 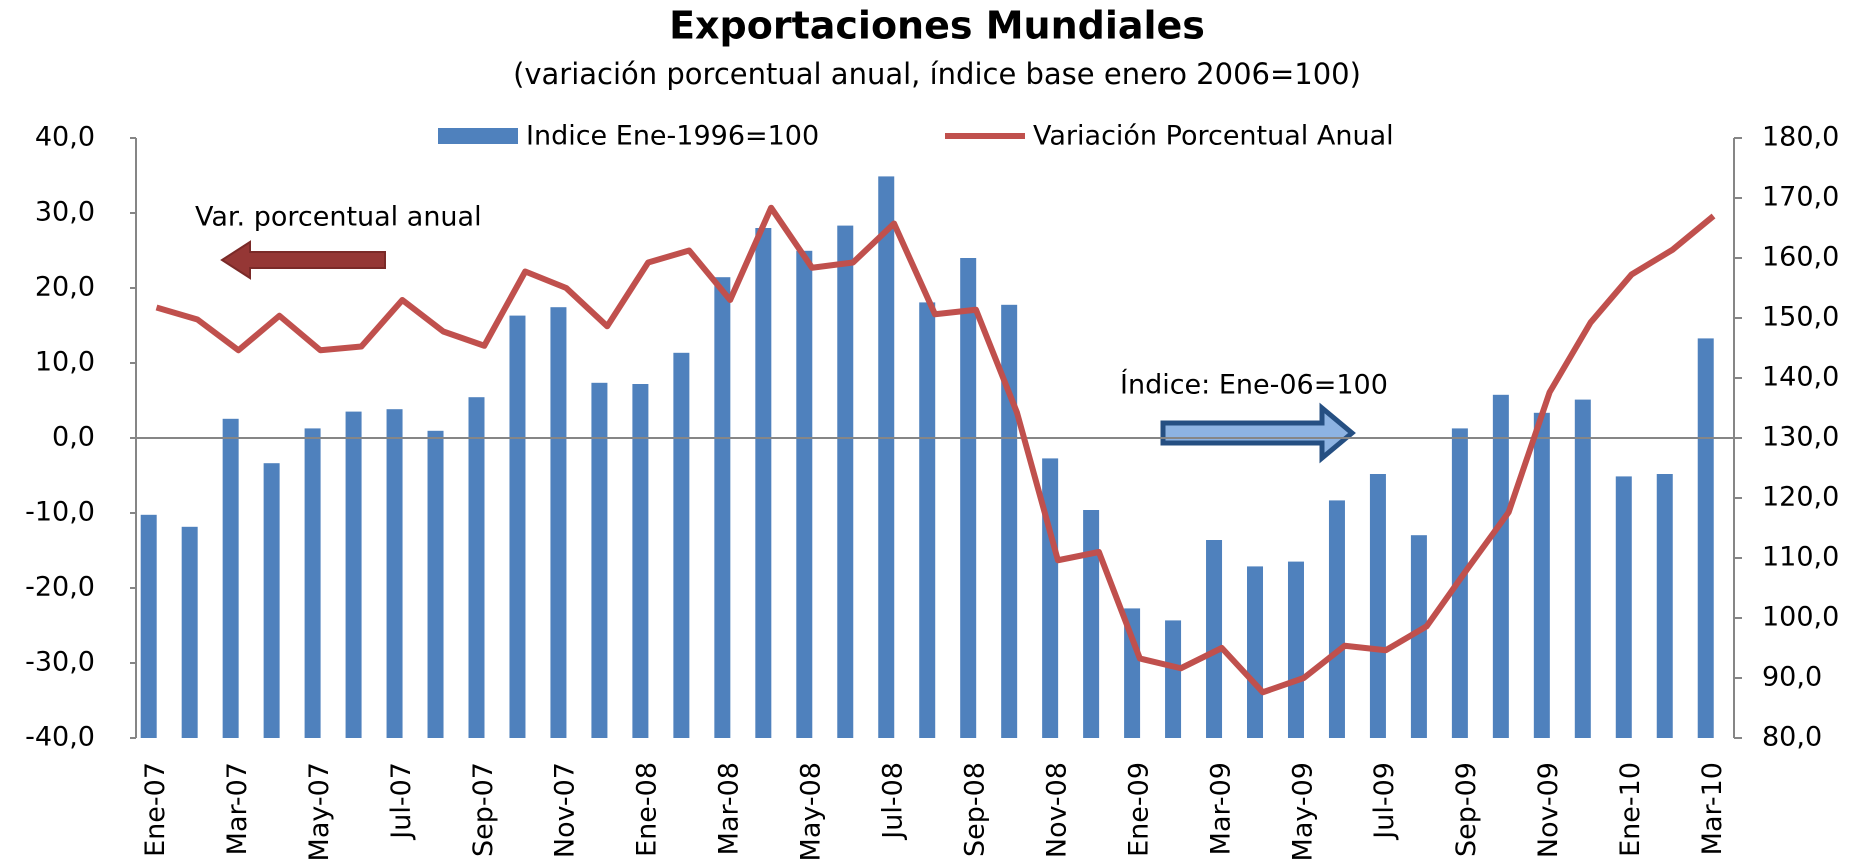 I want to click on x-tick-label: Ene-08, so click(x=647, y=809).